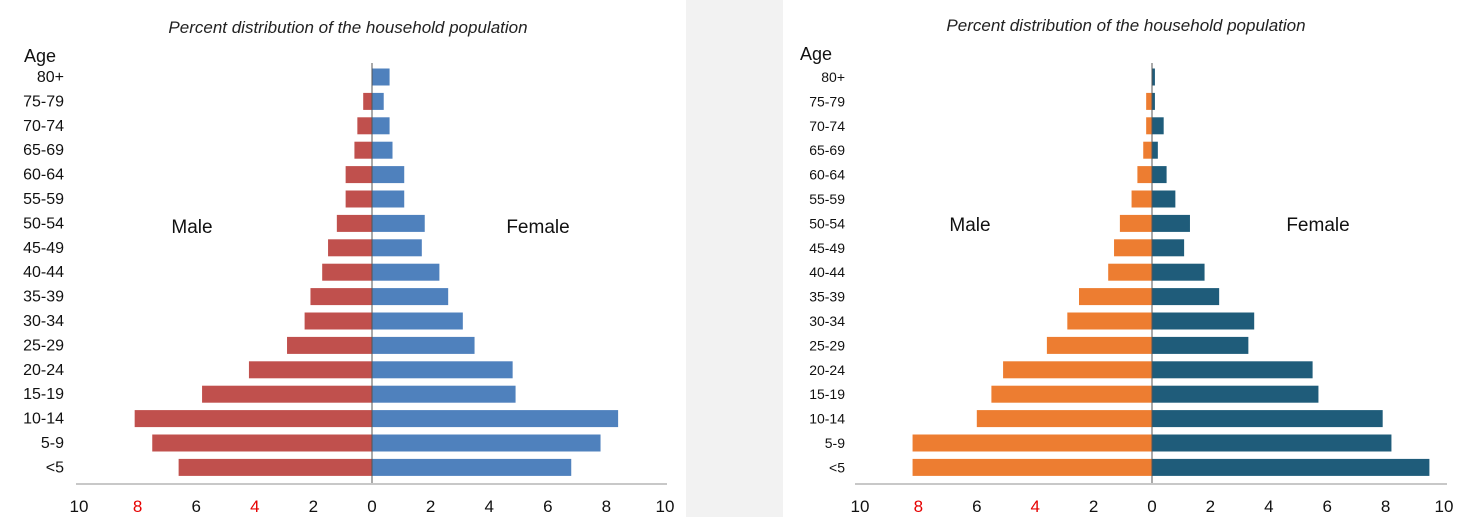 The height and width of the screenshot is (517, 1471). Describe the element at coordinates (43, 370) in the screenshot. I see `age-label: 20-24` at that location.